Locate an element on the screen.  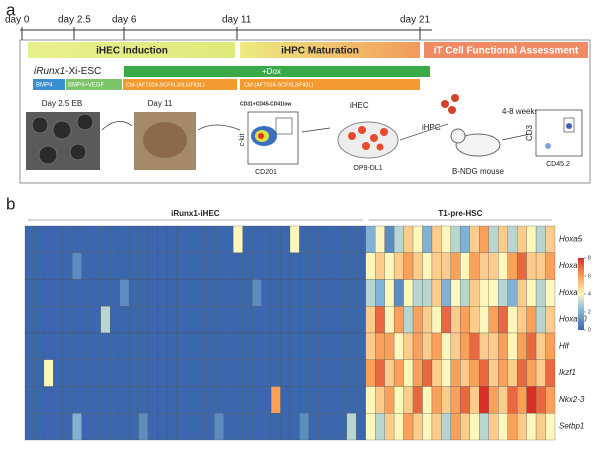
day-label: day 0 is located at coordinates (17, 20).